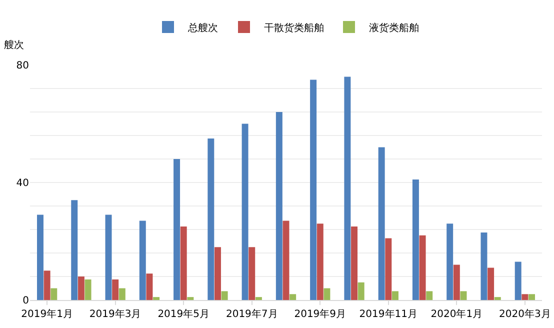 The width and height of the screenshot is (554, 328). Describe the element at coordinates (14, 45) in the screenshot. I see `y-axis-title: 艘次` at that location.